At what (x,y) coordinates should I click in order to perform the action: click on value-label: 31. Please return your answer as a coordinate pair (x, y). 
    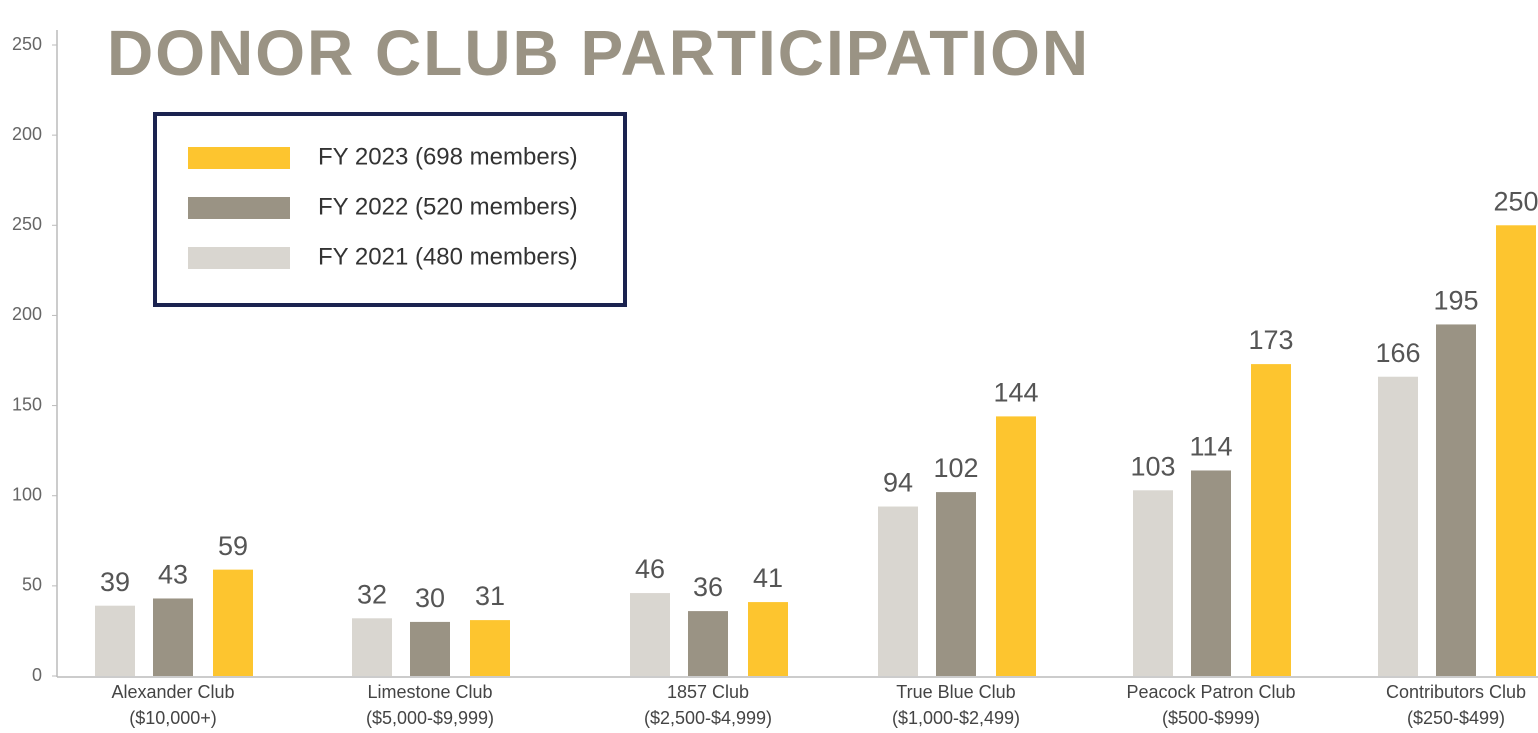
    Looking at the image, I should click on (490, 596).